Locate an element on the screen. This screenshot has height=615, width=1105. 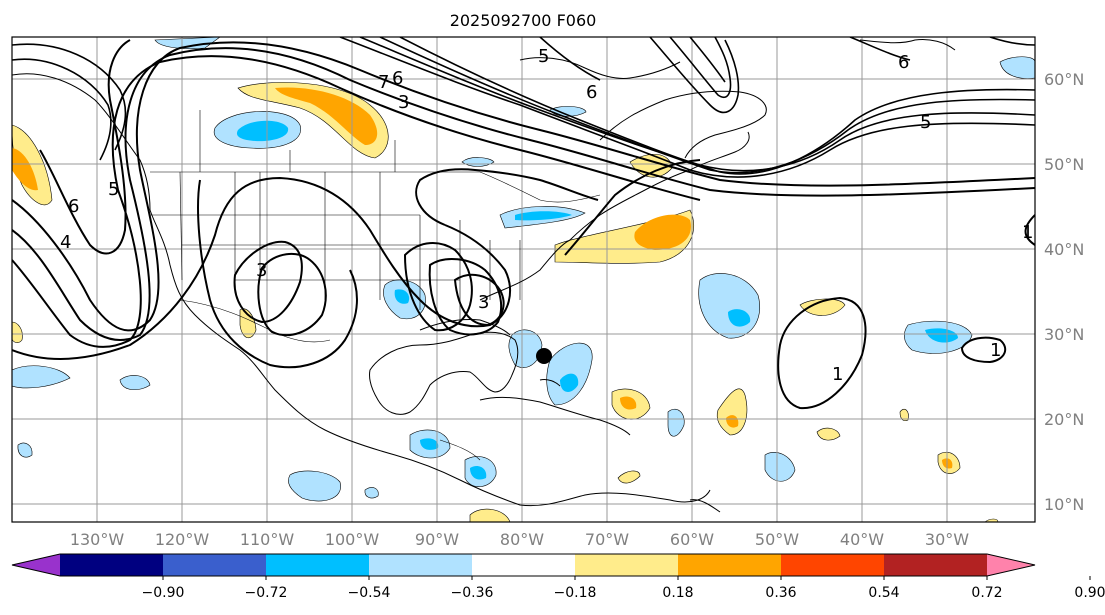
colorbar-extend-high is located at coordinates (1011, 565).